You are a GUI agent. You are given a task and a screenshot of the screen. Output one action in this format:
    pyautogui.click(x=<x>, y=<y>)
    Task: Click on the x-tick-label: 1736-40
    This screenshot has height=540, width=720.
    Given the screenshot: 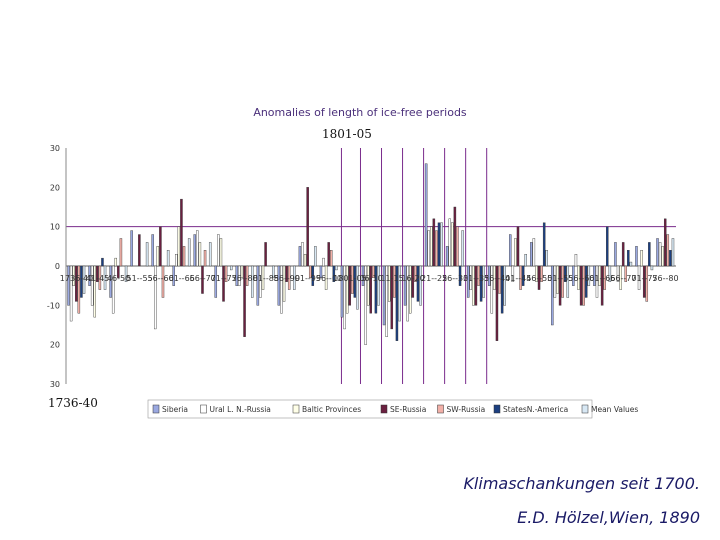 What is the action you would take?
    pyautogui.click(x=76, y=278)
    